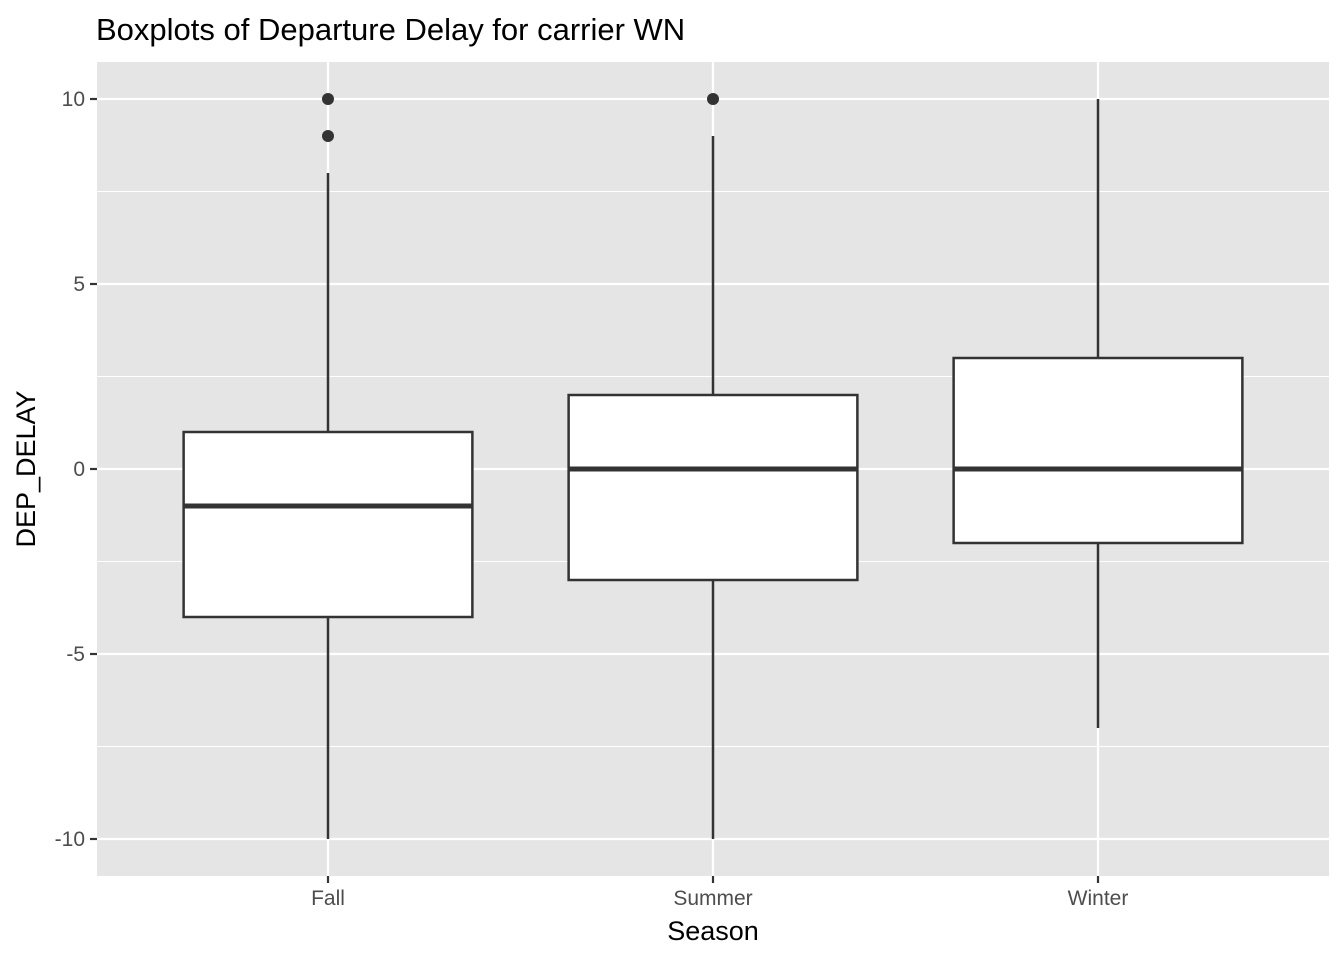  I want to click on y-tick-label: 10, so click(73, 99).